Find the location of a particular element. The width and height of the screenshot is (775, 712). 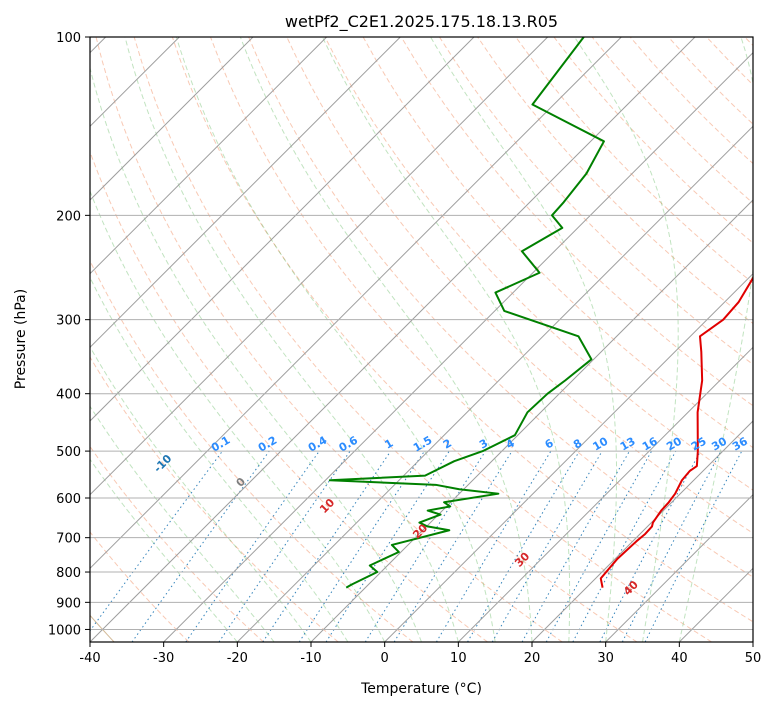

dry-adiabat-label: -30 is located at coordinates (4, 390).